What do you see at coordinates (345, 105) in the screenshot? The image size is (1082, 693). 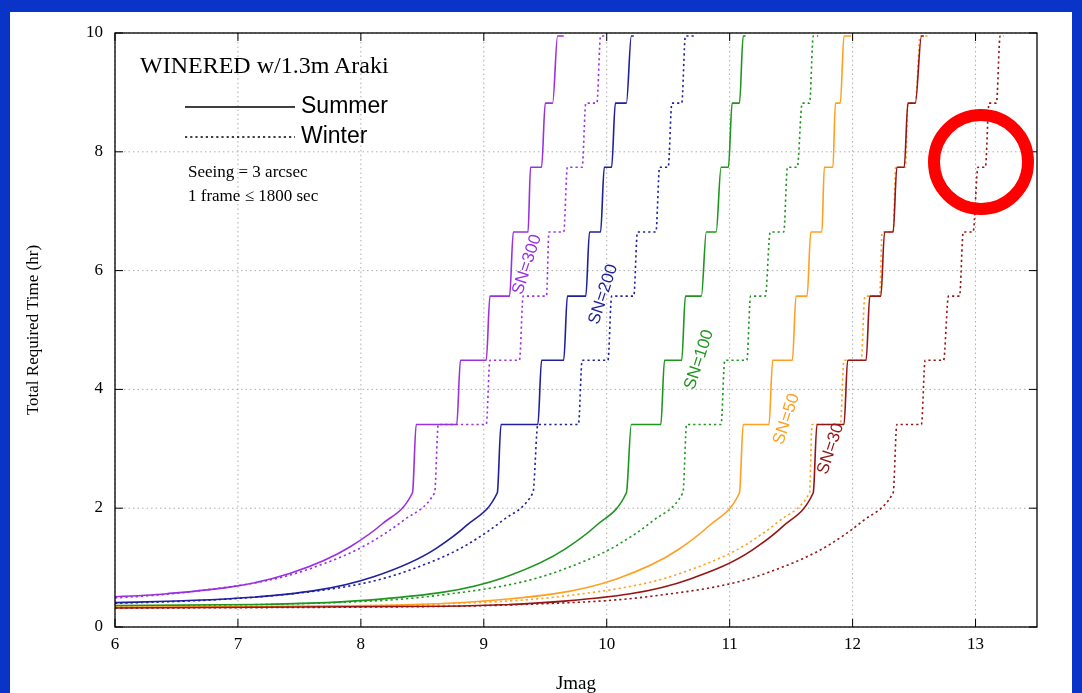 I see `annotation: Summer` at bounding box center [345, 105].